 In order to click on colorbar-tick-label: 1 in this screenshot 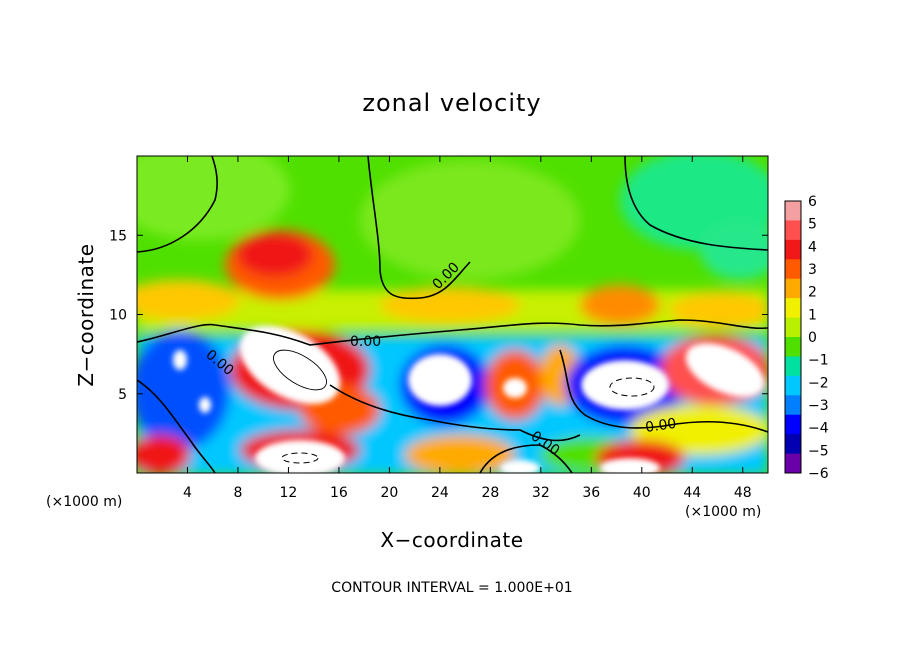, I will do `click(812, 315)`.